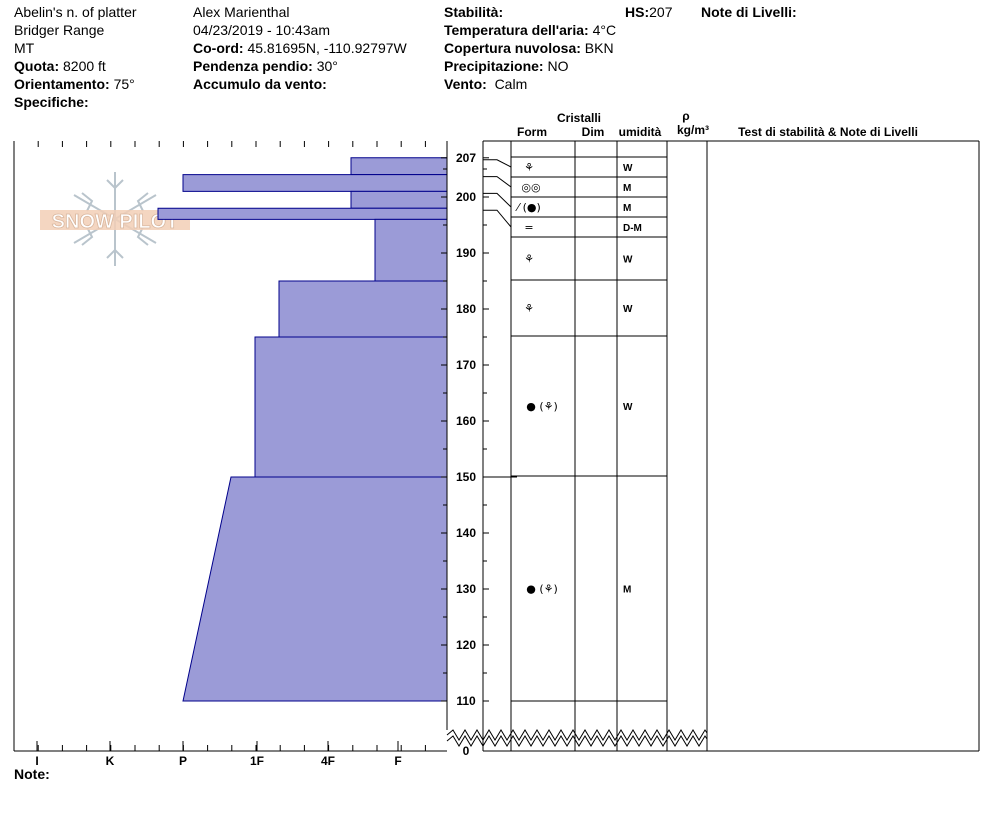 The image size is (994, 840). Describe the element at coordinates (466, 365) in the screenshot. I see `depth-tick-label: 170` at that location.